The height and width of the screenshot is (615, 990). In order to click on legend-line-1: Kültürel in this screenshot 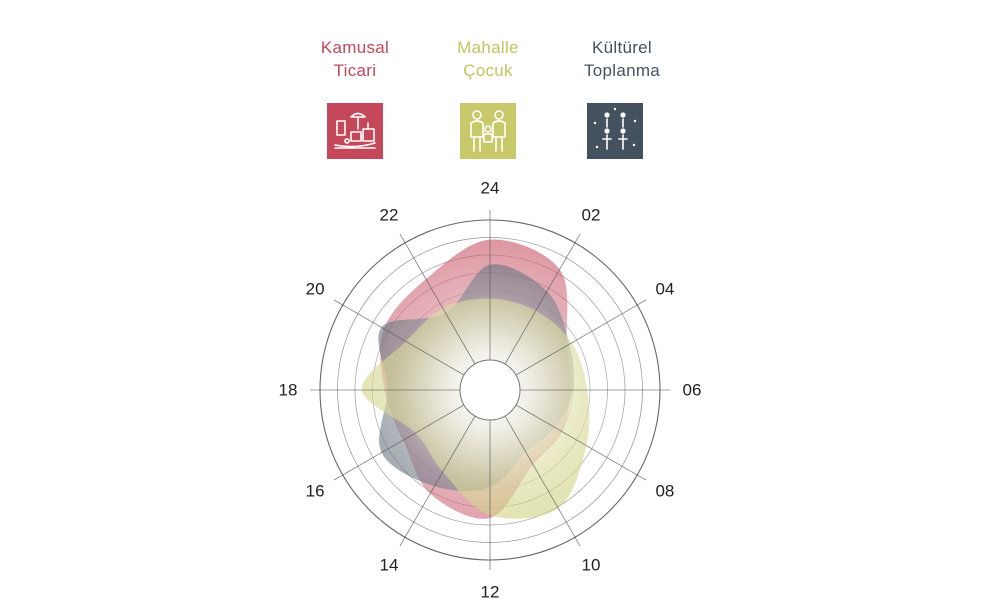, I will do `click(622, 47)`.